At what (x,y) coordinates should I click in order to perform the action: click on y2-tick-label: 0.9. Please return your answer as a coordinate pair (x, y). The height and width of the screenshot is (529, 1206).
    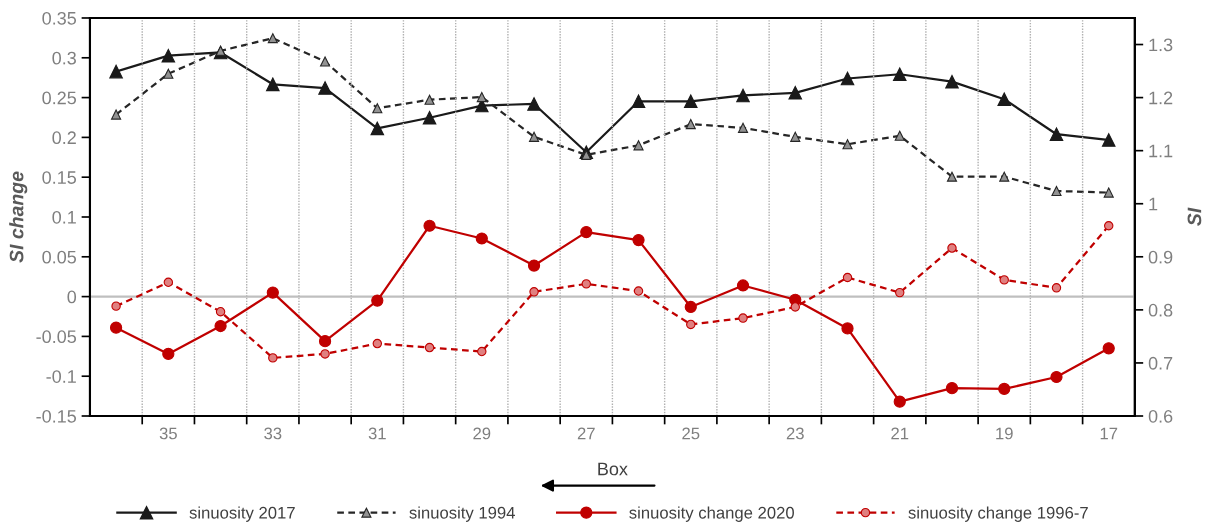
    Looking at the image, I should click on (1160, 257).